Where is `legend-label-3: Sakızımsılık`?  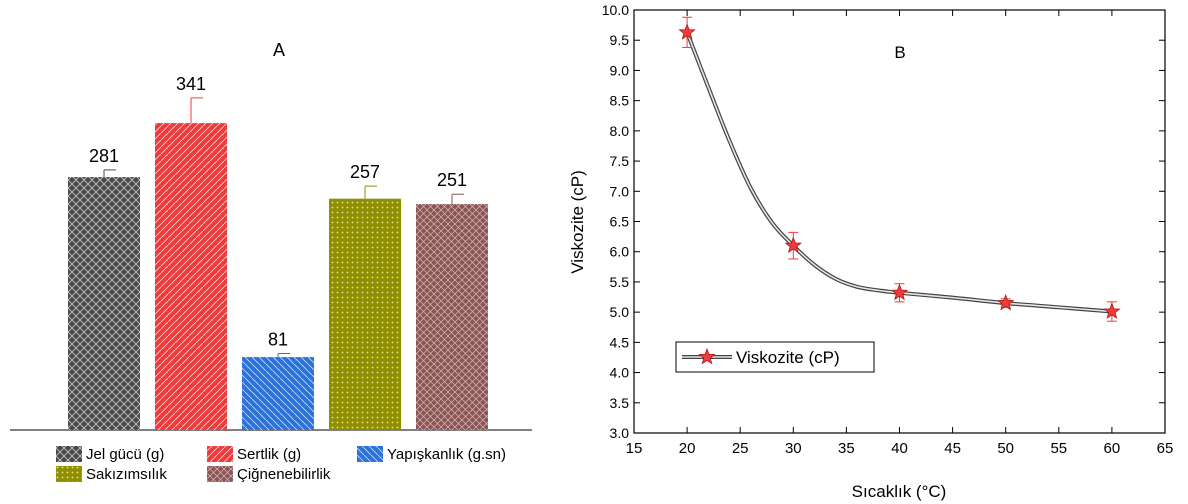 legend-label-3: Sakızımsılık is located at coordinates (126, 474).